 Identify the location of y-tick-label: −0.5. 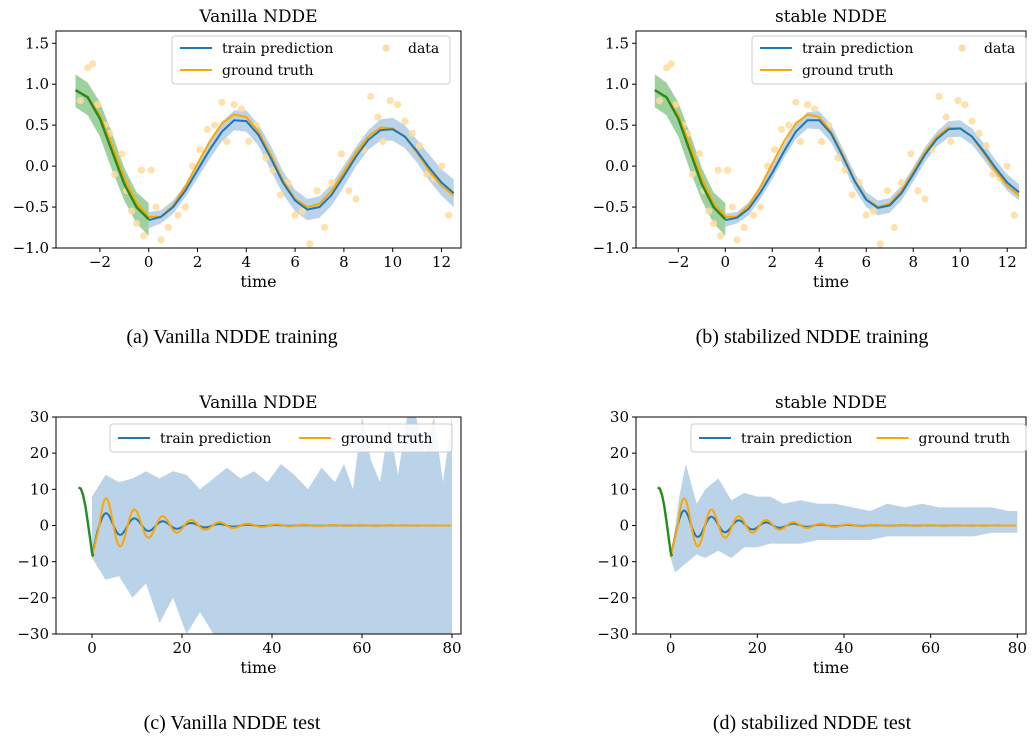
(31, 207).